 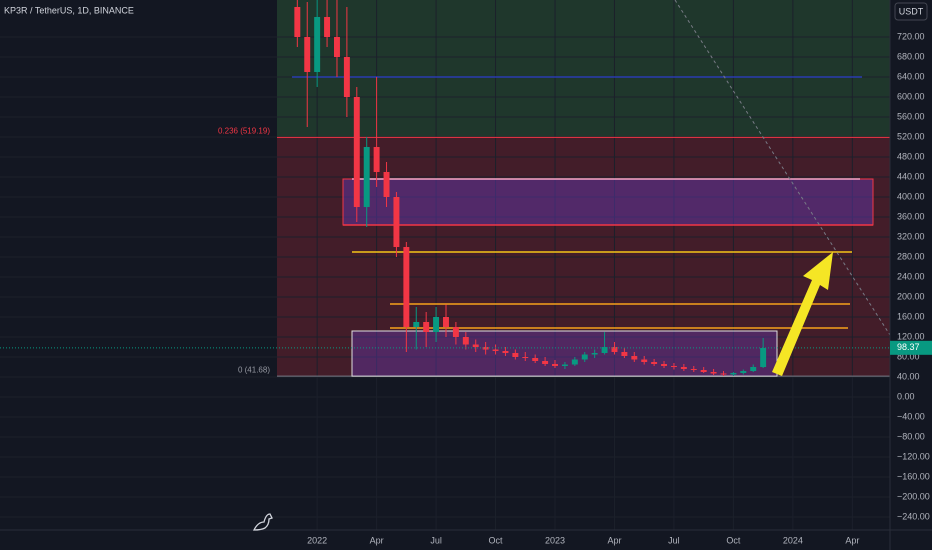 I want to click on y-tick-label: 520.00, so click(x=911, y=136).